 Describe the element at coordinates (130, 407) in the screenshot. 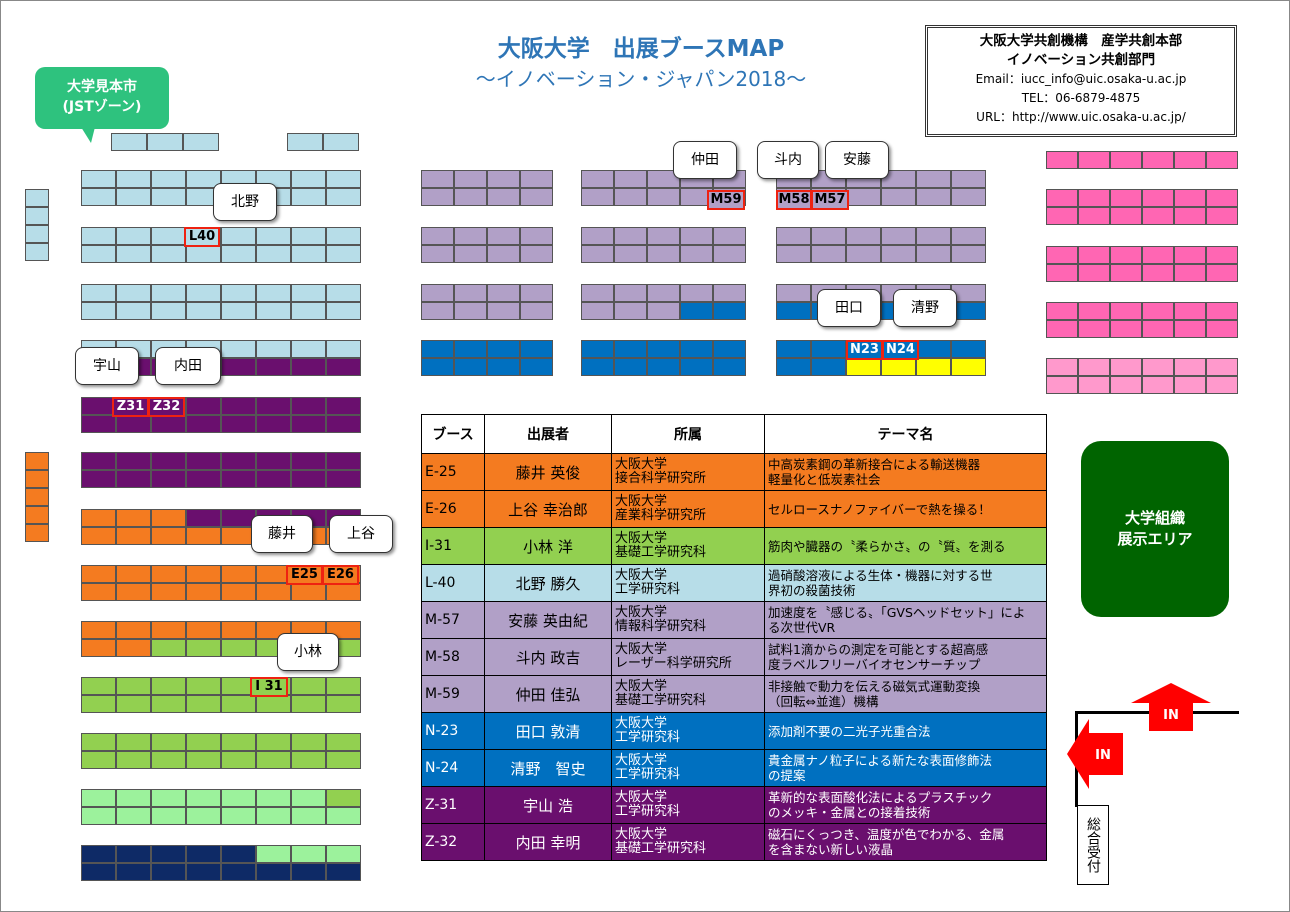

I see `booth-tag-Z31: Z31` at that location.